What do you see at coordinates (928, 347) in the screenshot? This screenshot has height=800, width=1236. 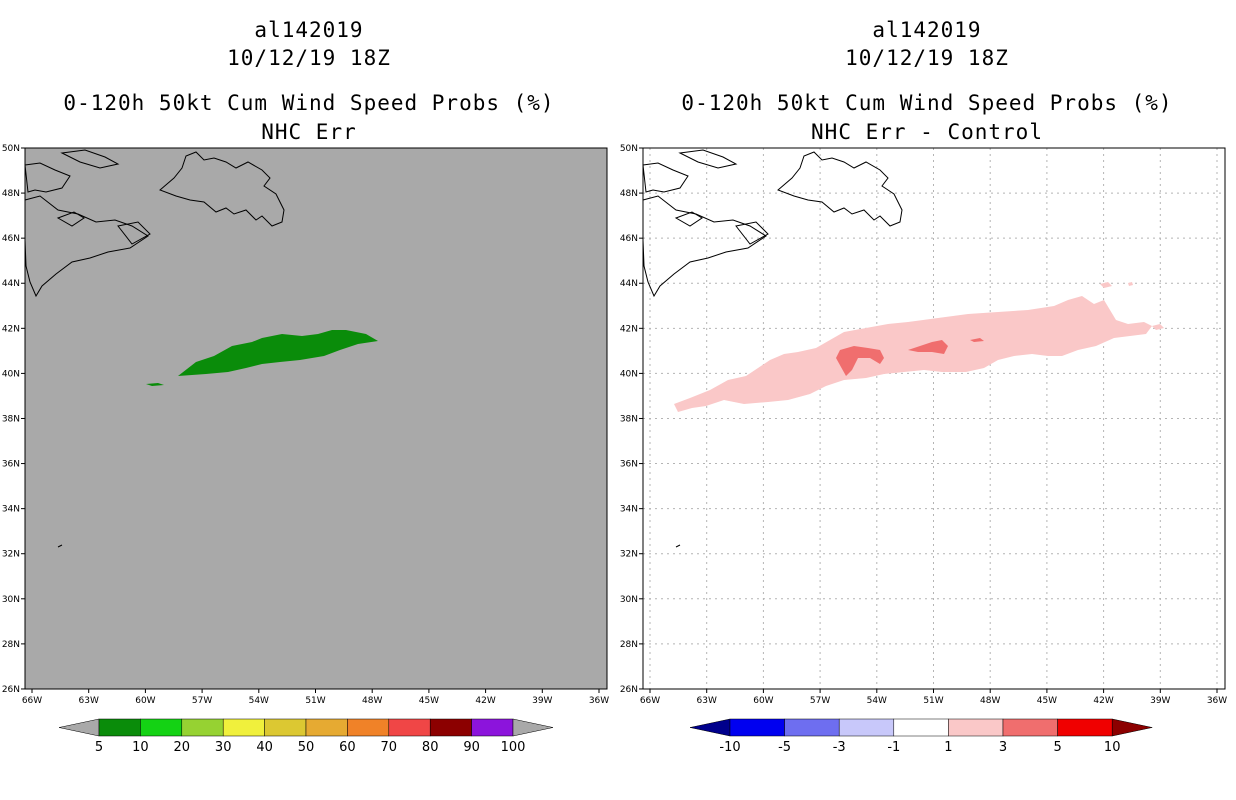 I see `right-diff-3-5-b` at bounding box center [928, 347].